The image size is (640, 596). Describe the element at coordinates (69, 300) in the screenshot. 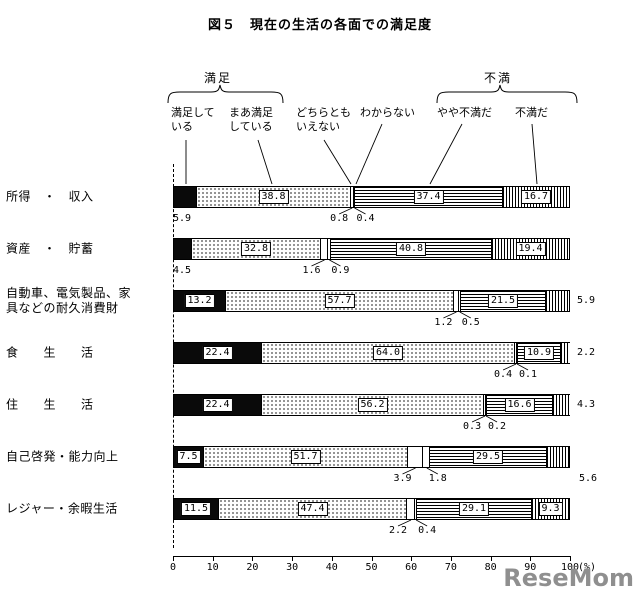

I see `category-label: 自動車、電気製品、家 具などの耐久消費財` at that location.